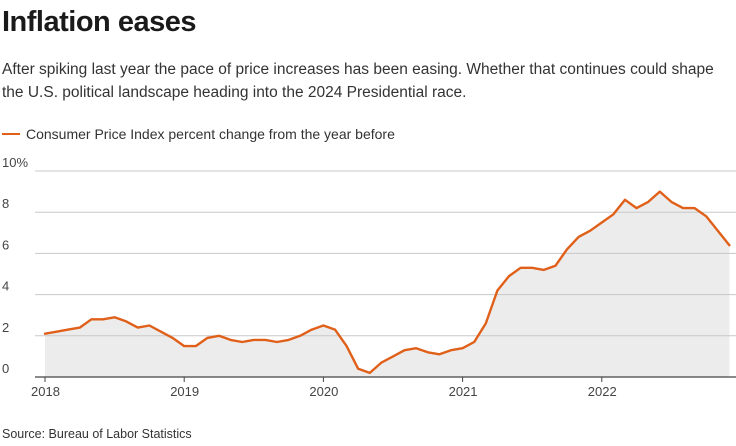 This screenshot has height=446, width=736. I want to click on x-tick-label: 2019, so click(184, 391).